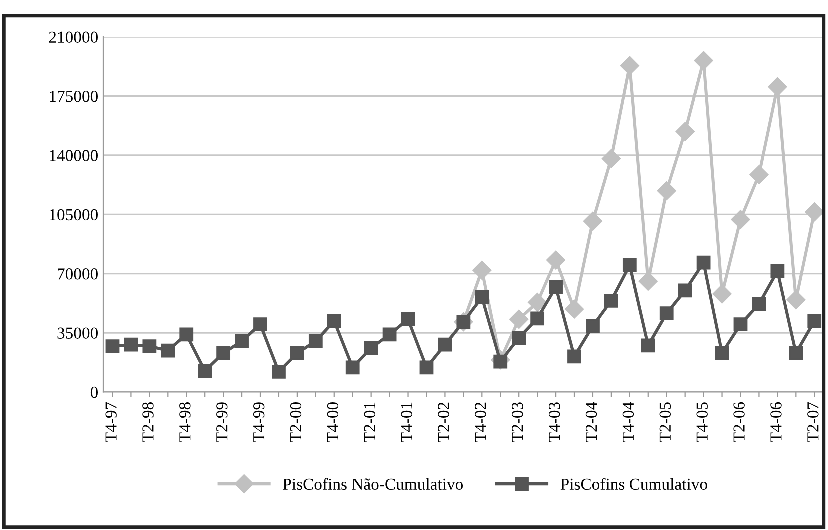 Image resolution: width=828 pixels, height=530 pixels. I want to click on x-tick-label: T4-03, so click(554, 422).